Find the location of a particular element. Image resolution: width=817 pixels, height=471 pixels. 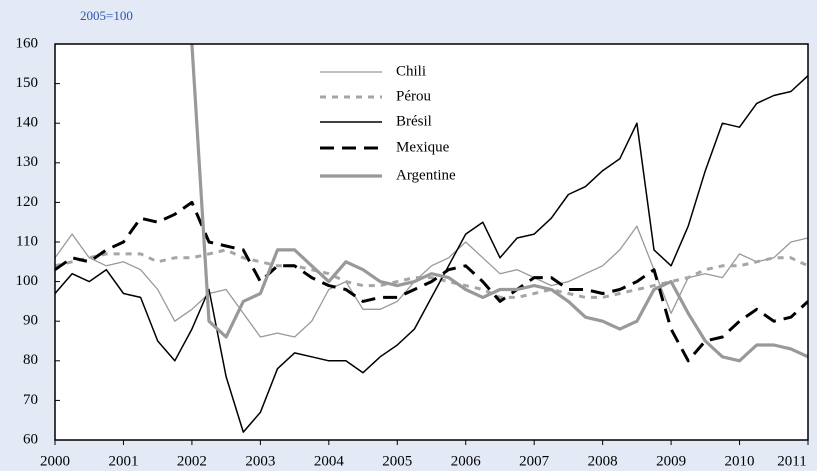

x-tick-label: 2009 is located at coordinates (671, 461).